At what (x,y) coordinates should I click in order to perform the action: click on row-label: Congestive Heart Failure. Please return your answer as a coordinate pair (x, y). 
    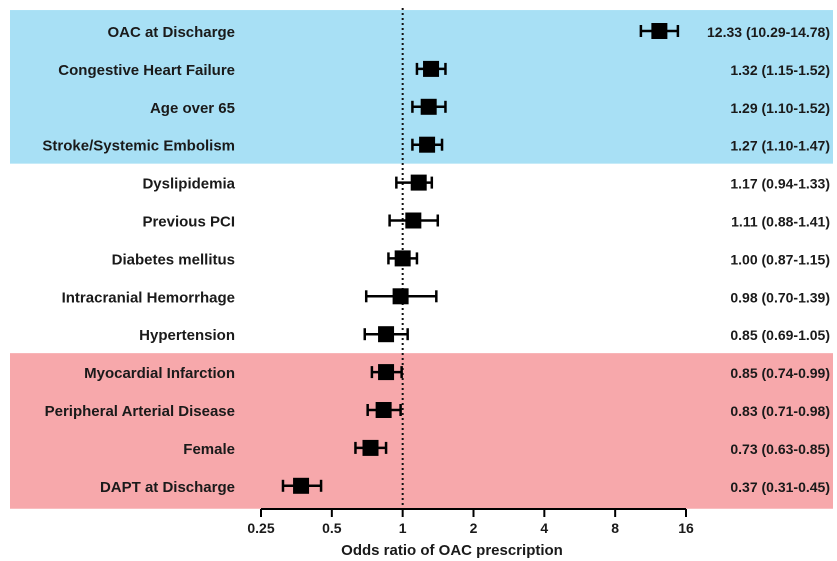
    Looking at the image, I should click on (146, 70).